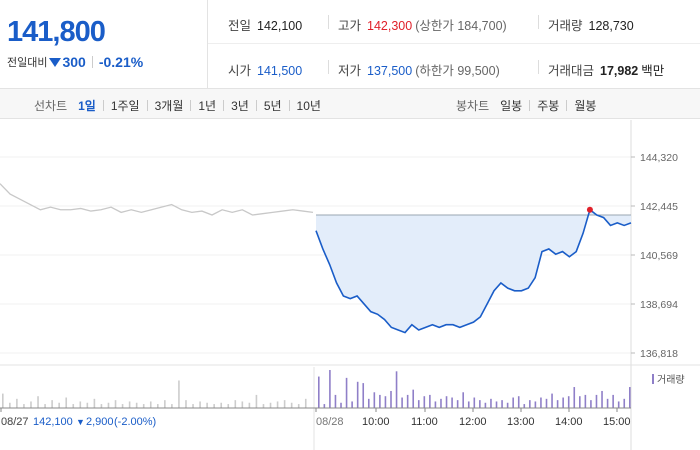 Image resolution: width=700 pixels, height=450 pixels. Describe the element at coordinates (653, 71) in the screenshot. I see `stat-unit: 백만` at that location.